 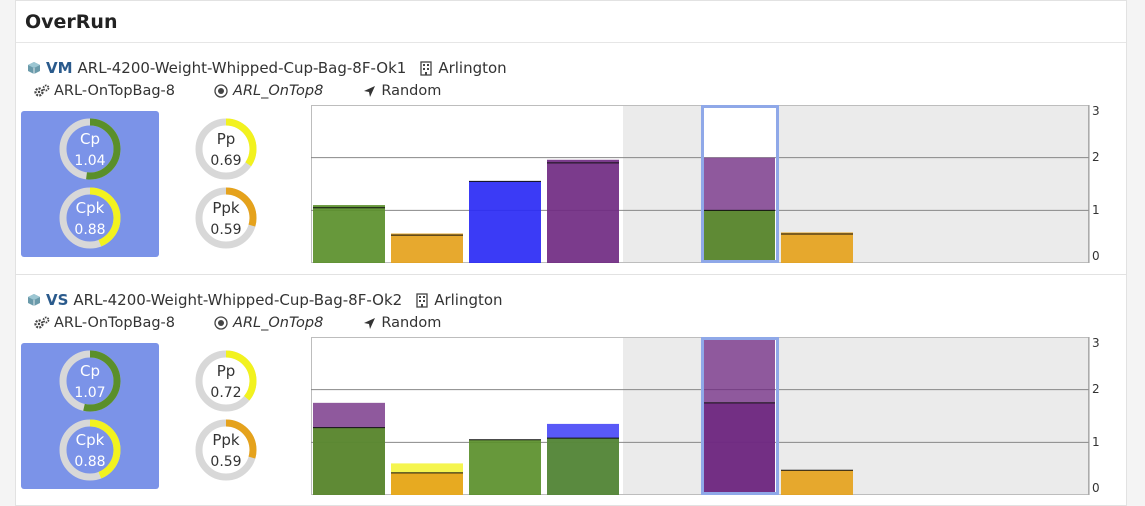 I want to click on panel-header: OverRun, so click(x=571, y=22).